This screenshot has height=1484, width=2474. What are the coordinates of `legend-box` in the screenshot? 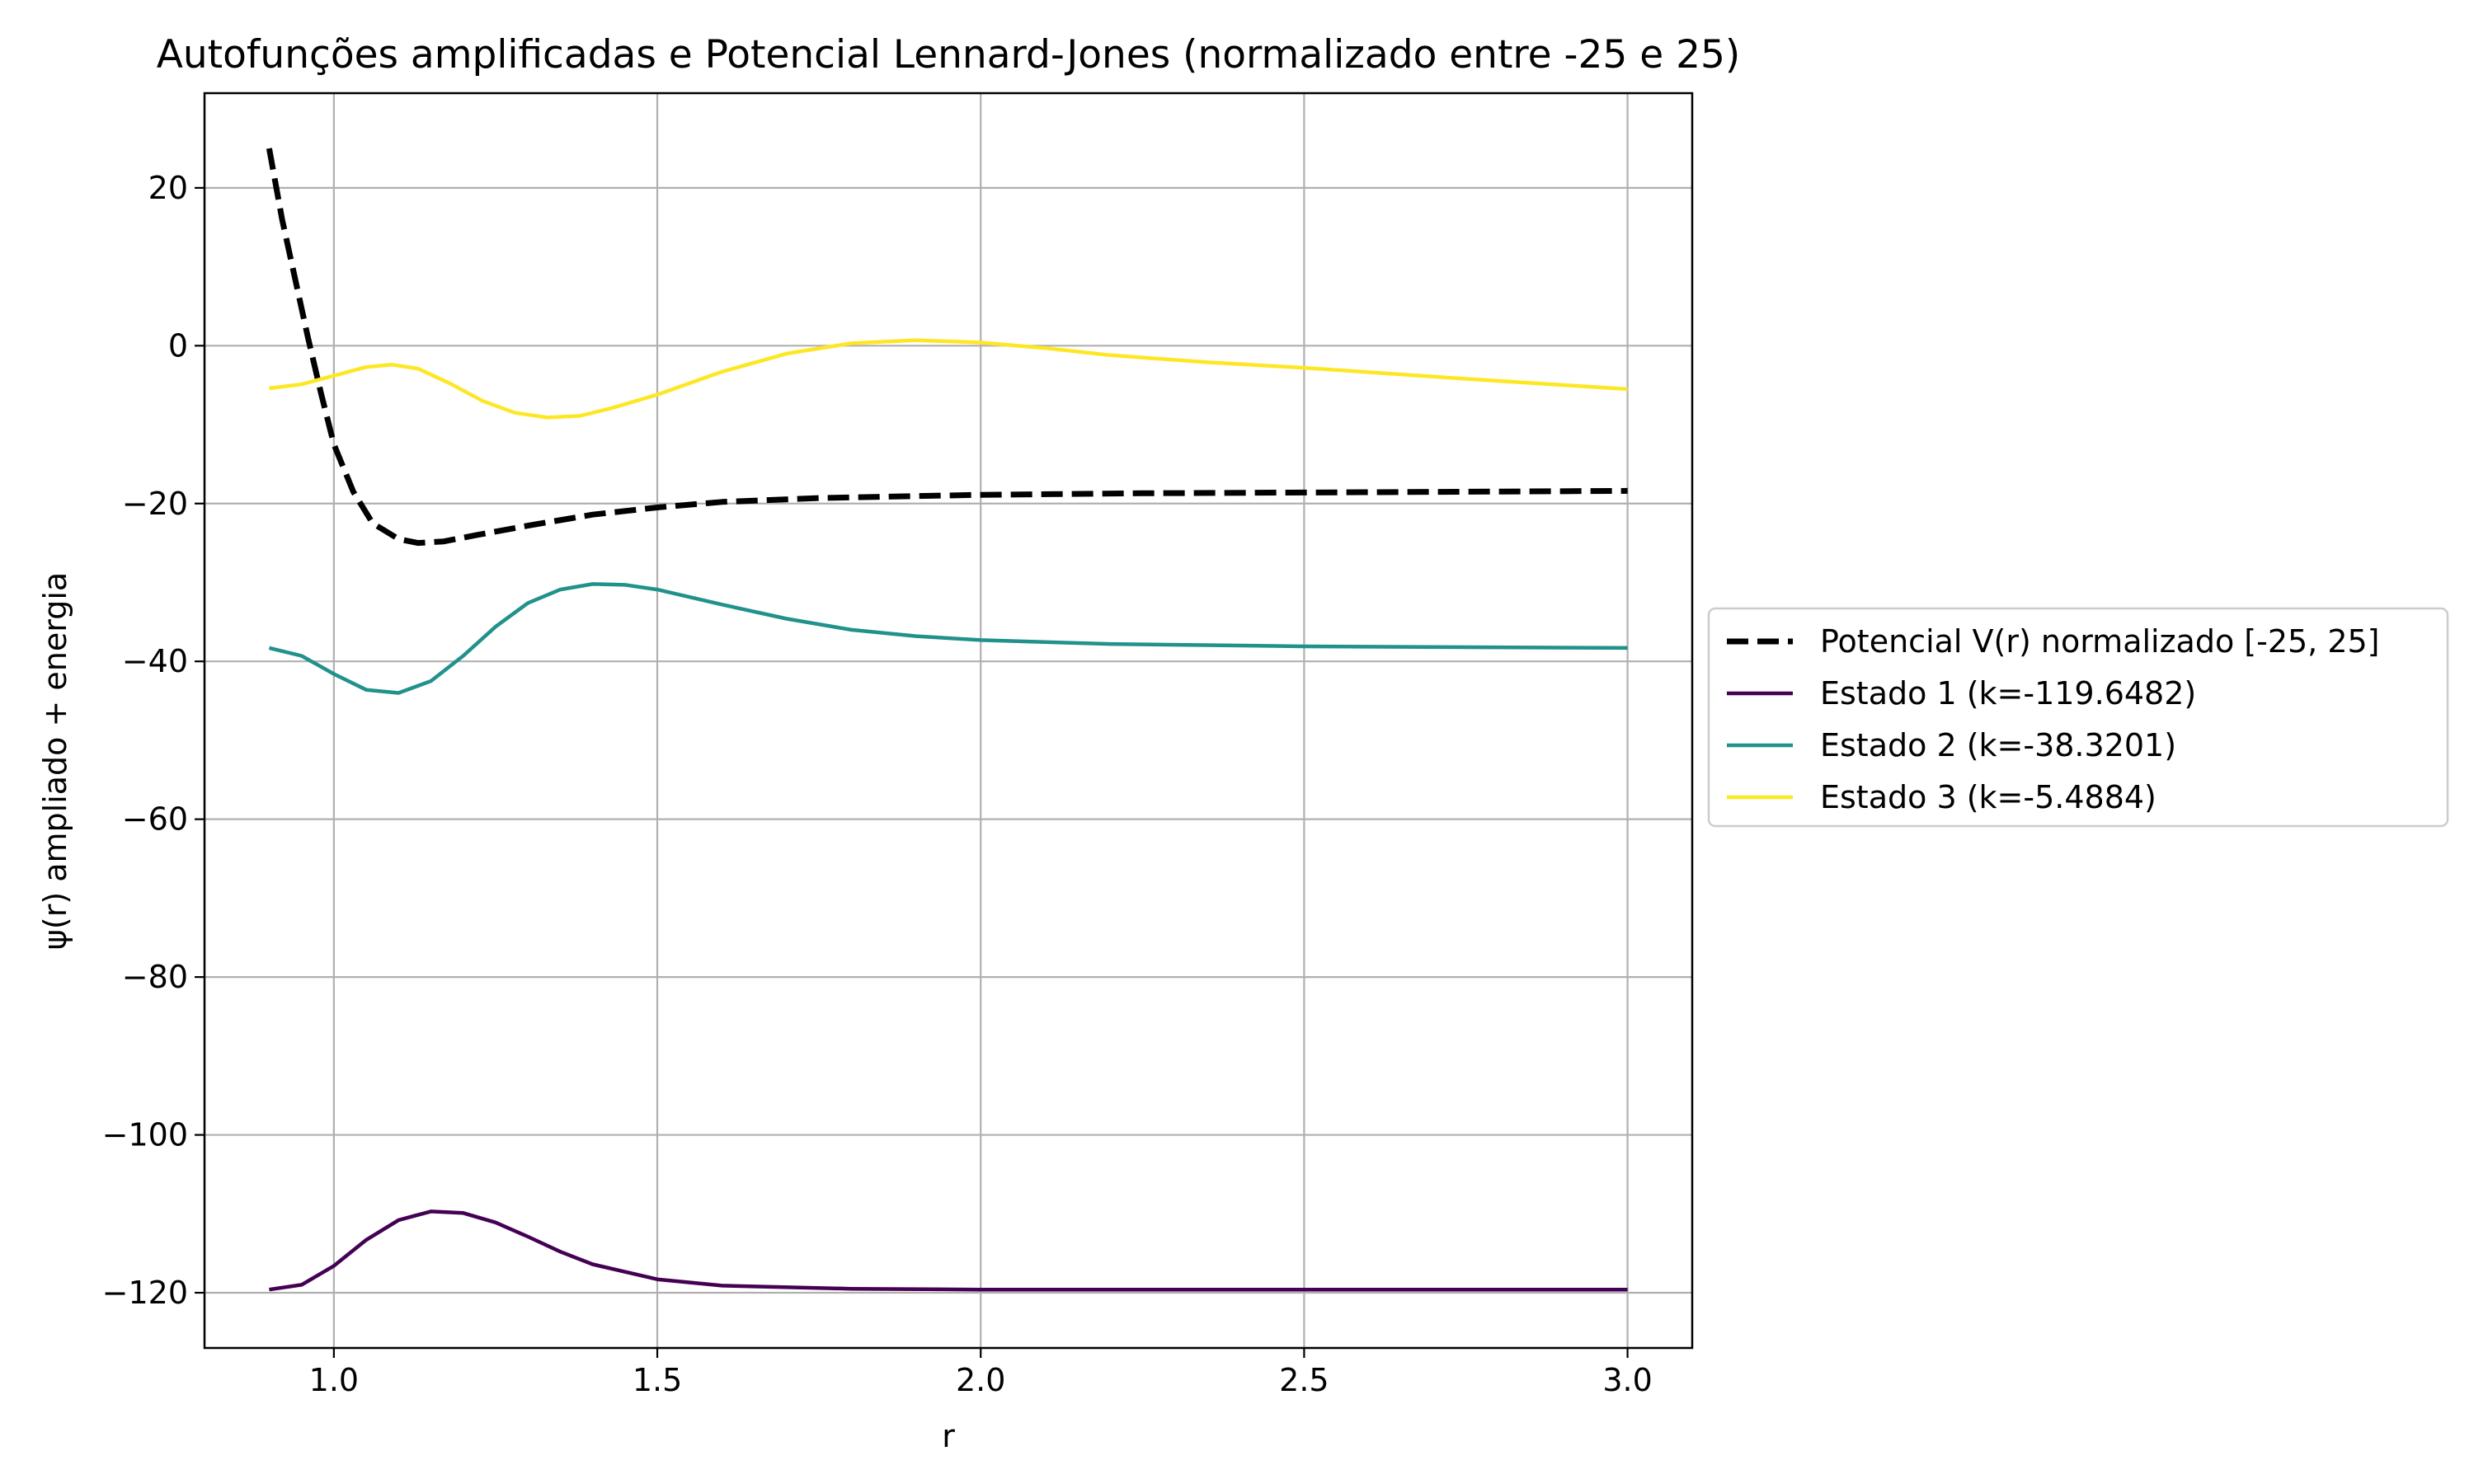 It's located at (2078, 717).